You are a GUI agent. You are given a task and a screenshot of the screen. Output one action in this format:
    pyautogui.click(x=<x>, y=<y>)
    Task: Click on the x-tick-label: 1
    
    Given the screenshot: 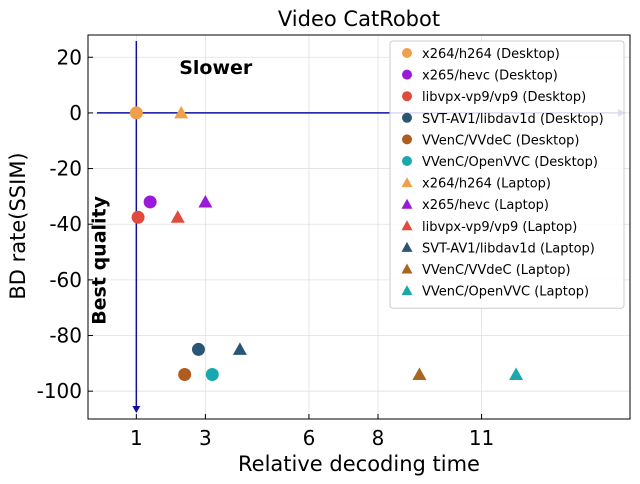 What is the action you would take?
    pyautogui.click(x=136, y=438)
    